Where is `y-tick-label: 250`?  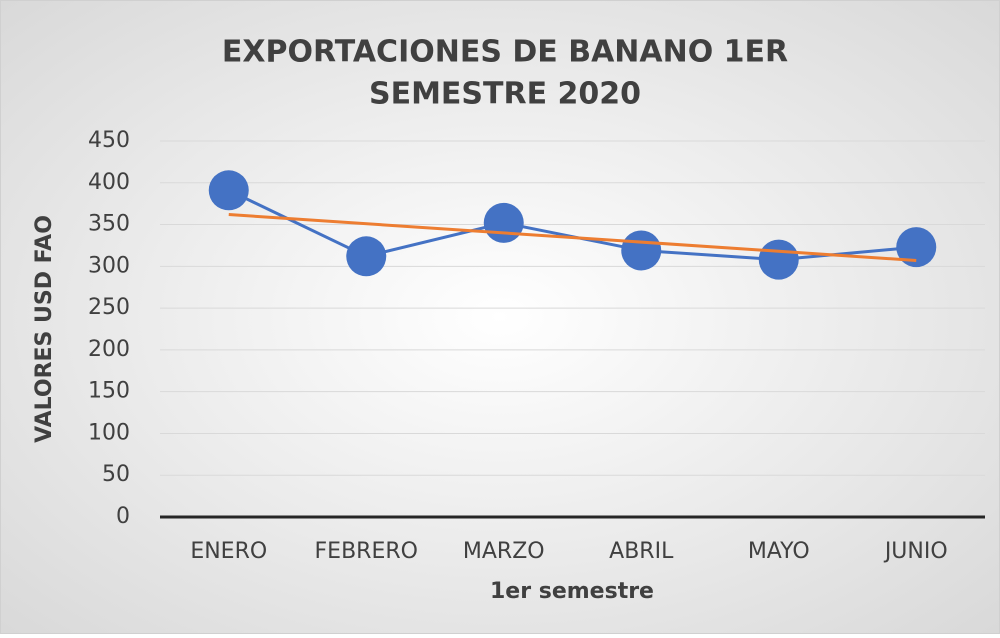 y-tick-label: 250 is located at coordinates (109, 307).